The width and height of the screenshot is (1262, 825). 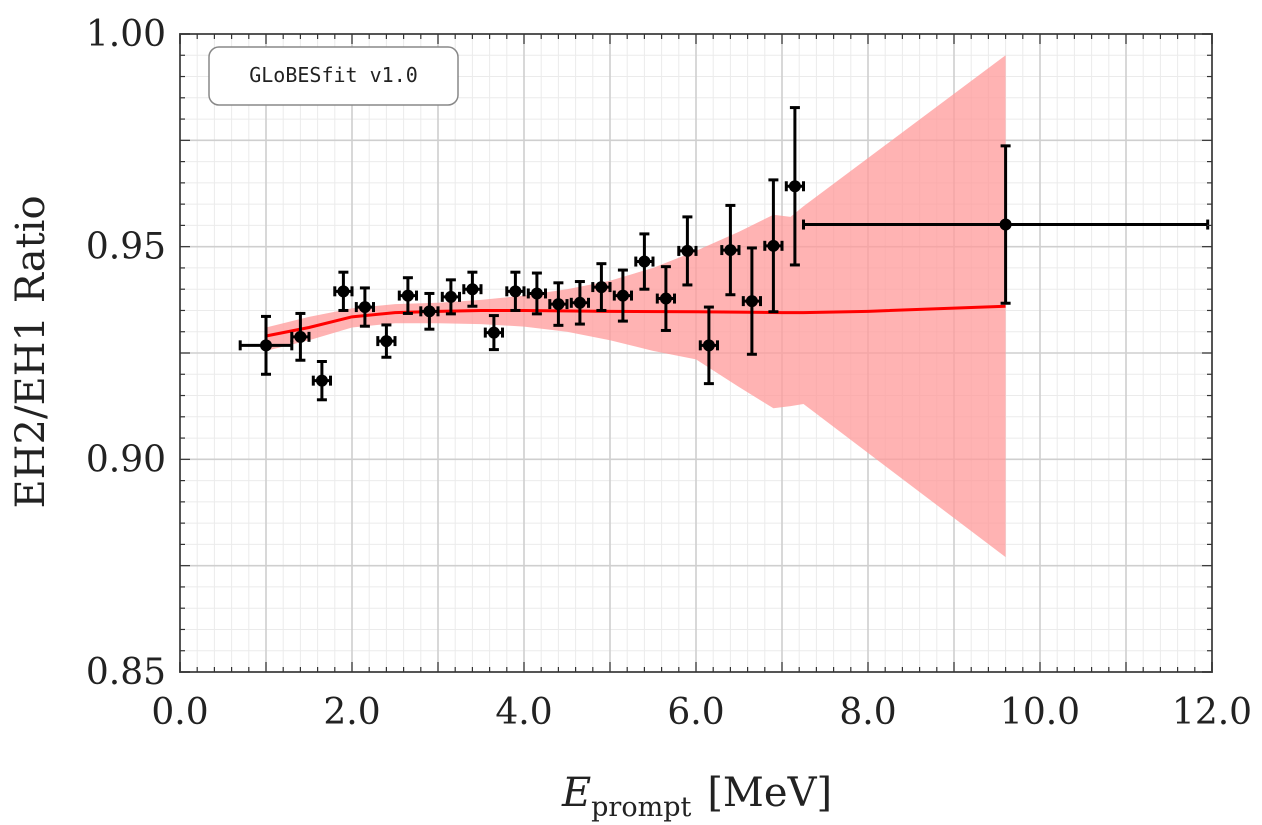 I want to click on legend-badge: GLoBESfit v1.0, so click(x=333, y=76).